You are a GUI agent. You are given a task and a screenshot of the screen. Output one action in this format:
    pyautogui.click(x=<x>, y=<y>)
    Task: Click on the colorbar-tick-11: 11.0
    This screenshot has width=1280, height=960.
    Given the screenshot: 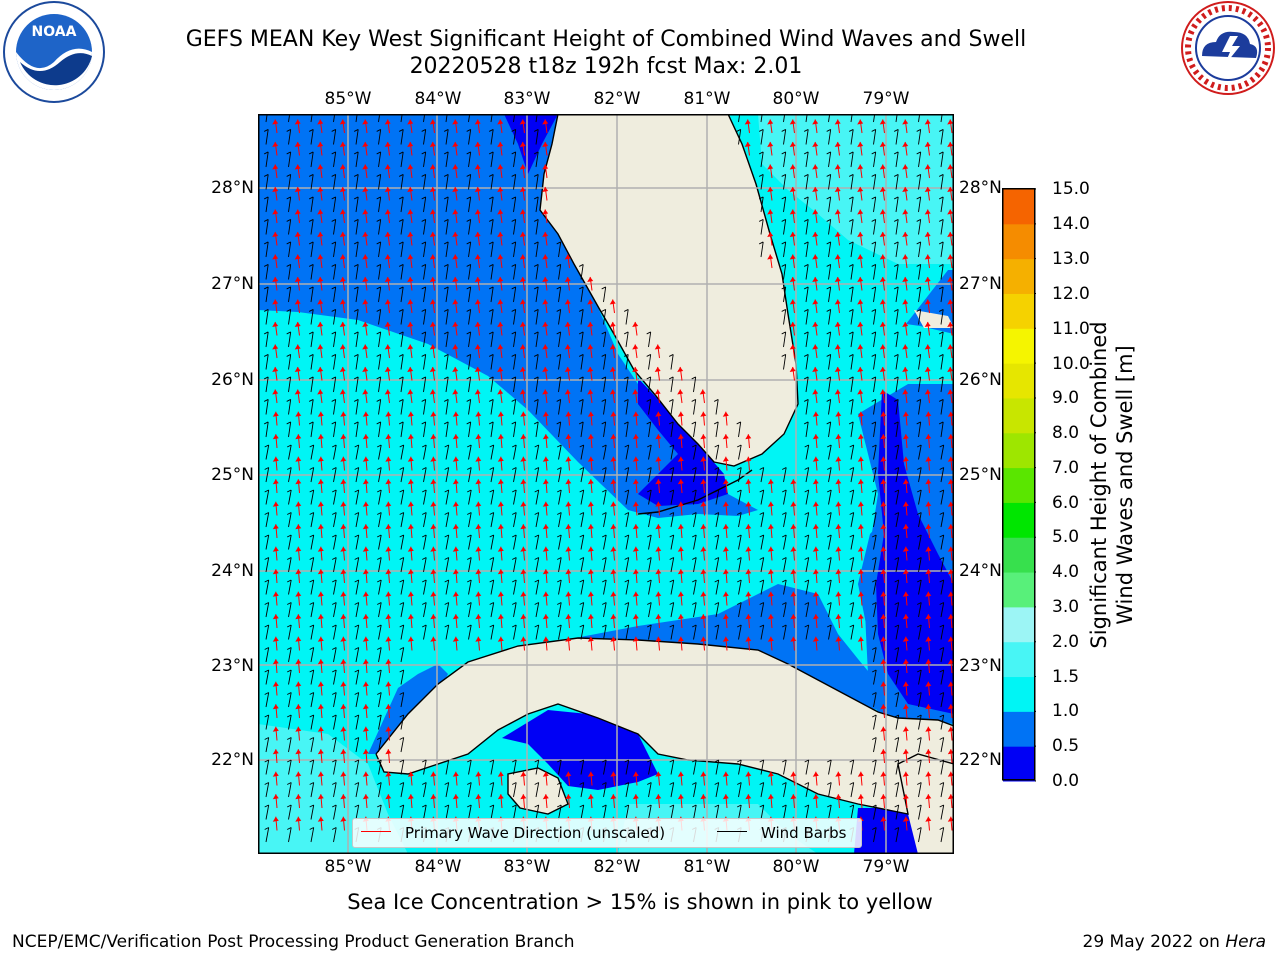 What is the action you would take?
    pyautogui.click(x=1071, y=329)
    